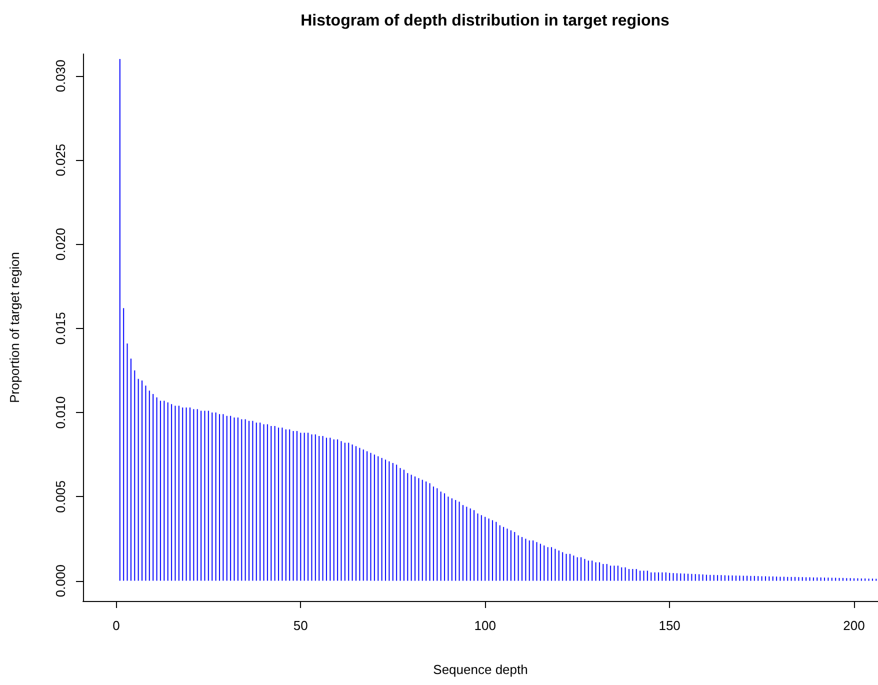  Describe the element at coordinates (854, 625) in the screenshot. I see `x-tick-label: 200` at that location.